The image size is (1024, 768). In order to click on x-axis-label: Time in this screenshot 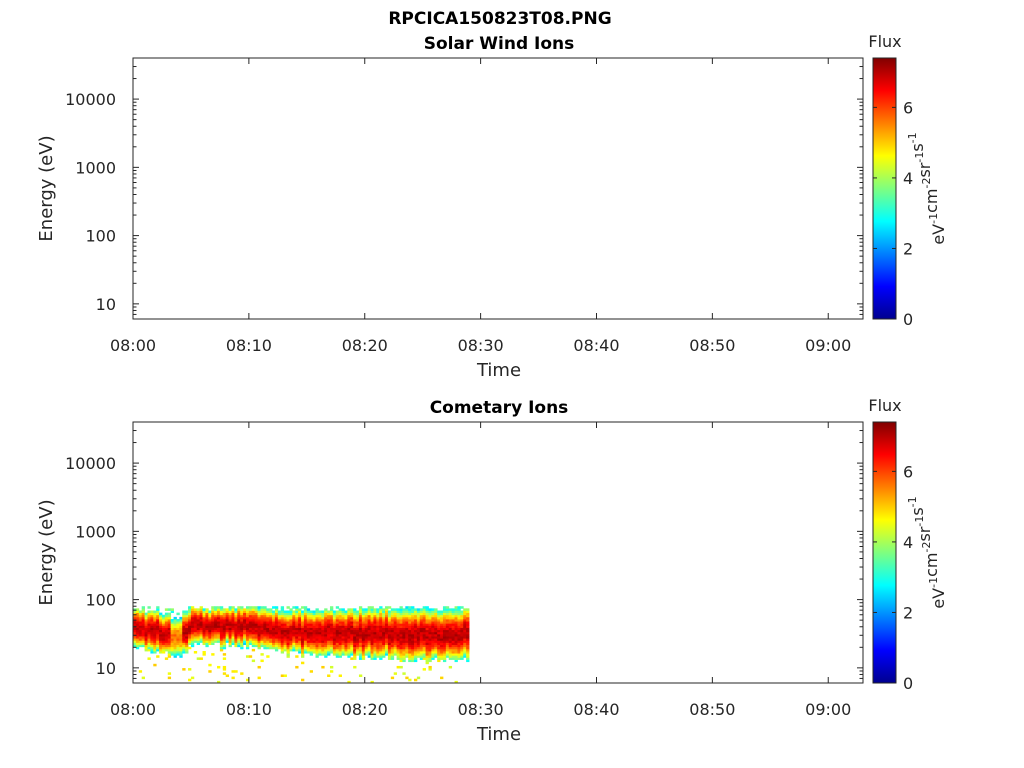, I will do `click(498, 734)`.